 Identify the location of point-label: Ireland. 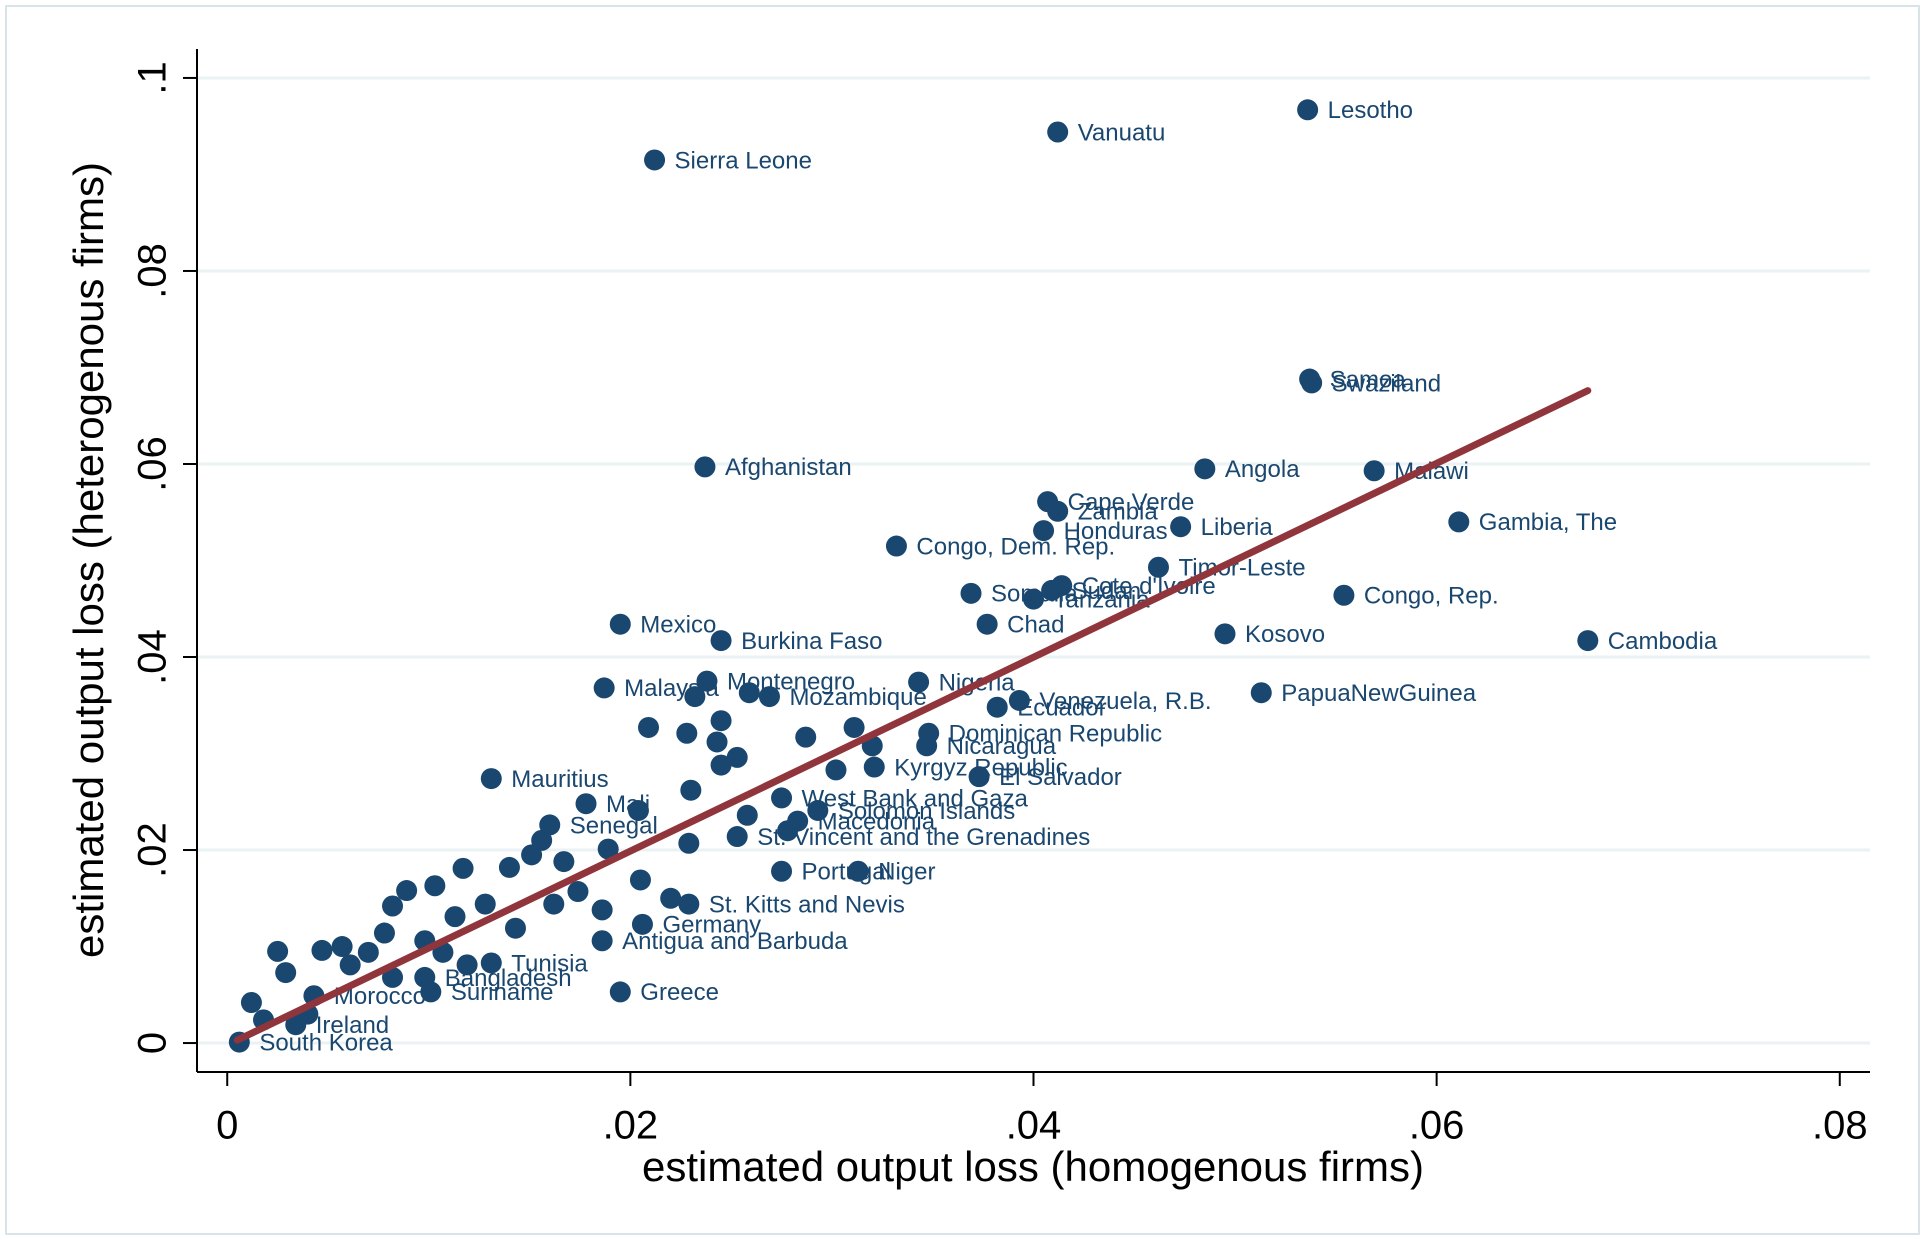
(352, 1025).